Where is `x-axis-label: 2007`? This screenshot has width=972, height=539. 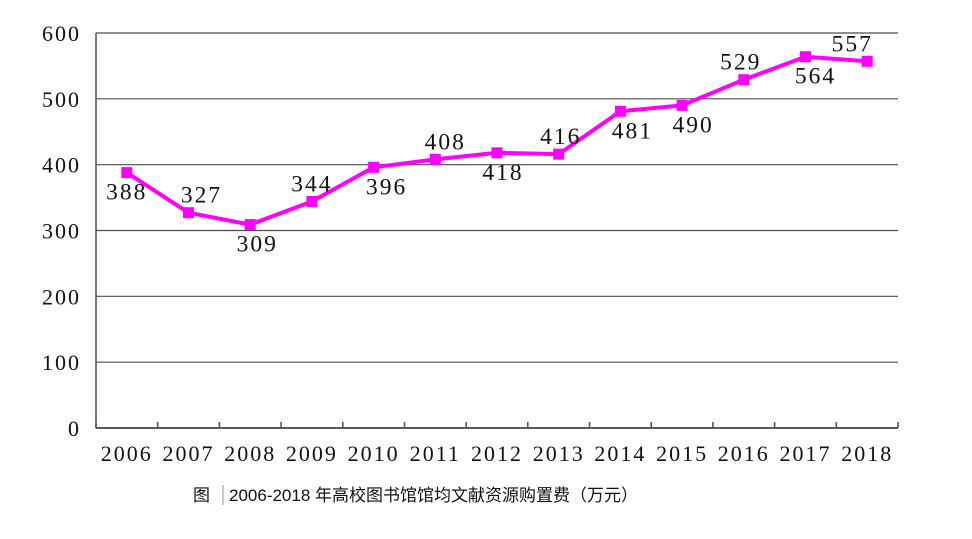
x-axis-label: 2007 is located at coordinates (189, 453).